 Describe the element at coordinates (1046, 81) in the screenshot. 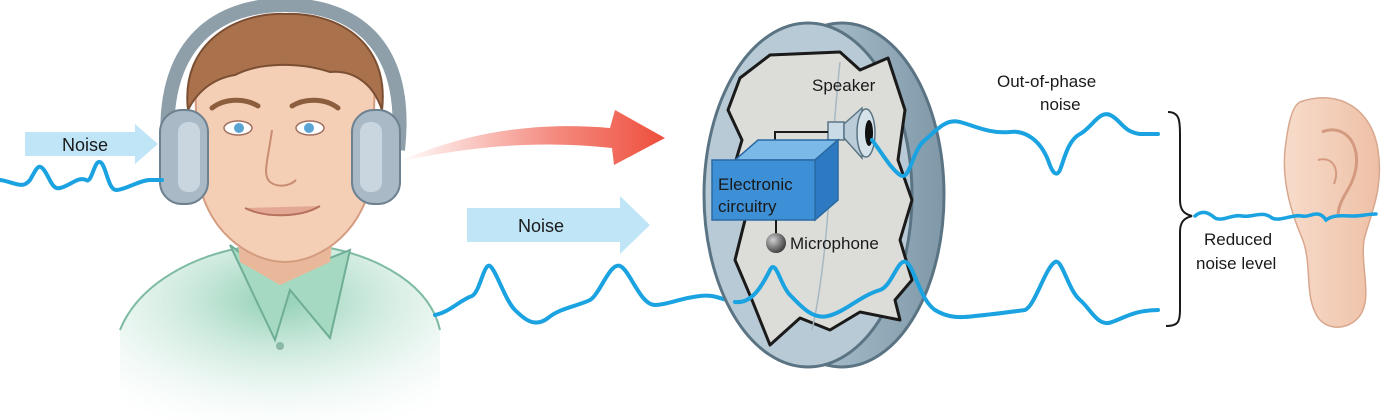

I see `out-of-phase-label-1: Out-of-phase` at that location.